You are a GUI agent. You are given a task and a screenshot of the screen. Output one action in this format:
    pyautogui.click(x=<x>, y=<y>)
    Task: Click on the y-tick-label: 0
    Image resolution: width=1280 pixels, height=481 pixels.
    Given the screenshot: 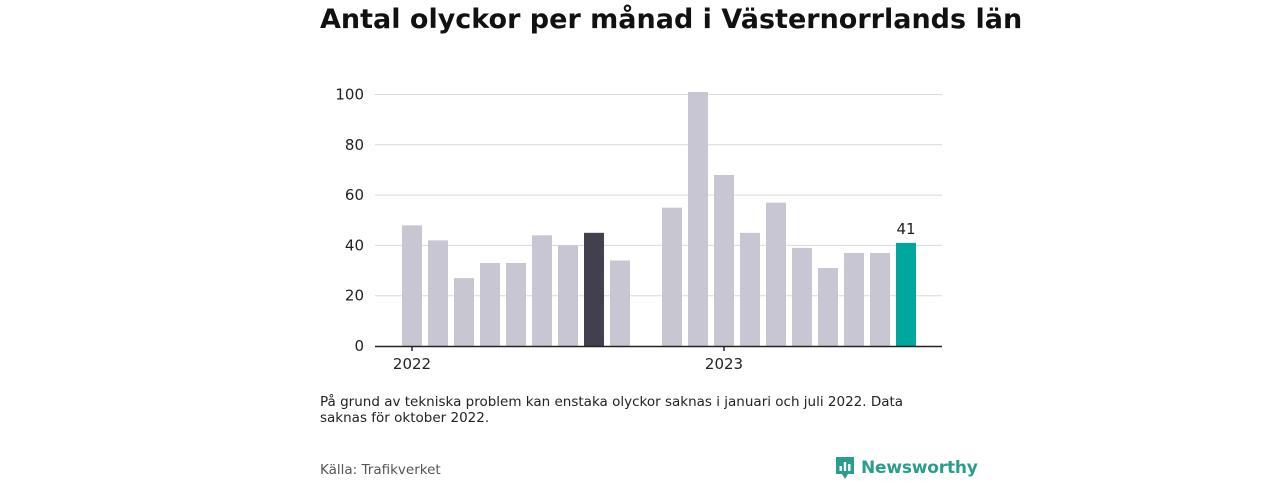 What is the action you would take?
    pyautogui.click(x=359, y=346)
    